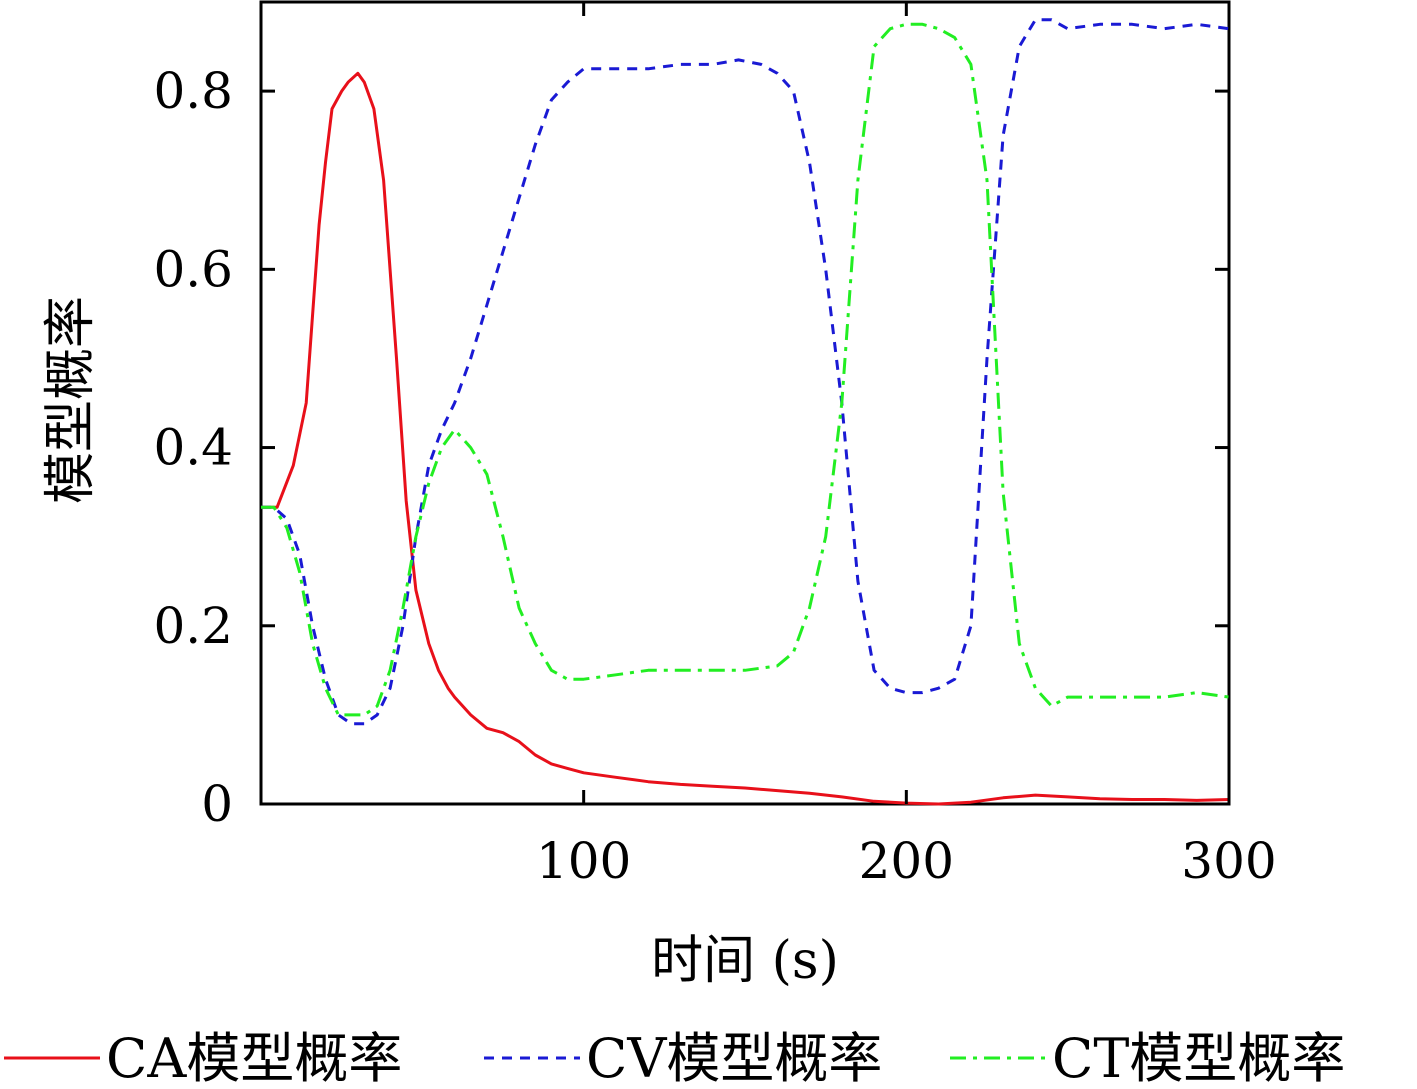  Describe the element at coordinates (217, 804) in the screenshot. I see `y-tick-label: 0` at that location.